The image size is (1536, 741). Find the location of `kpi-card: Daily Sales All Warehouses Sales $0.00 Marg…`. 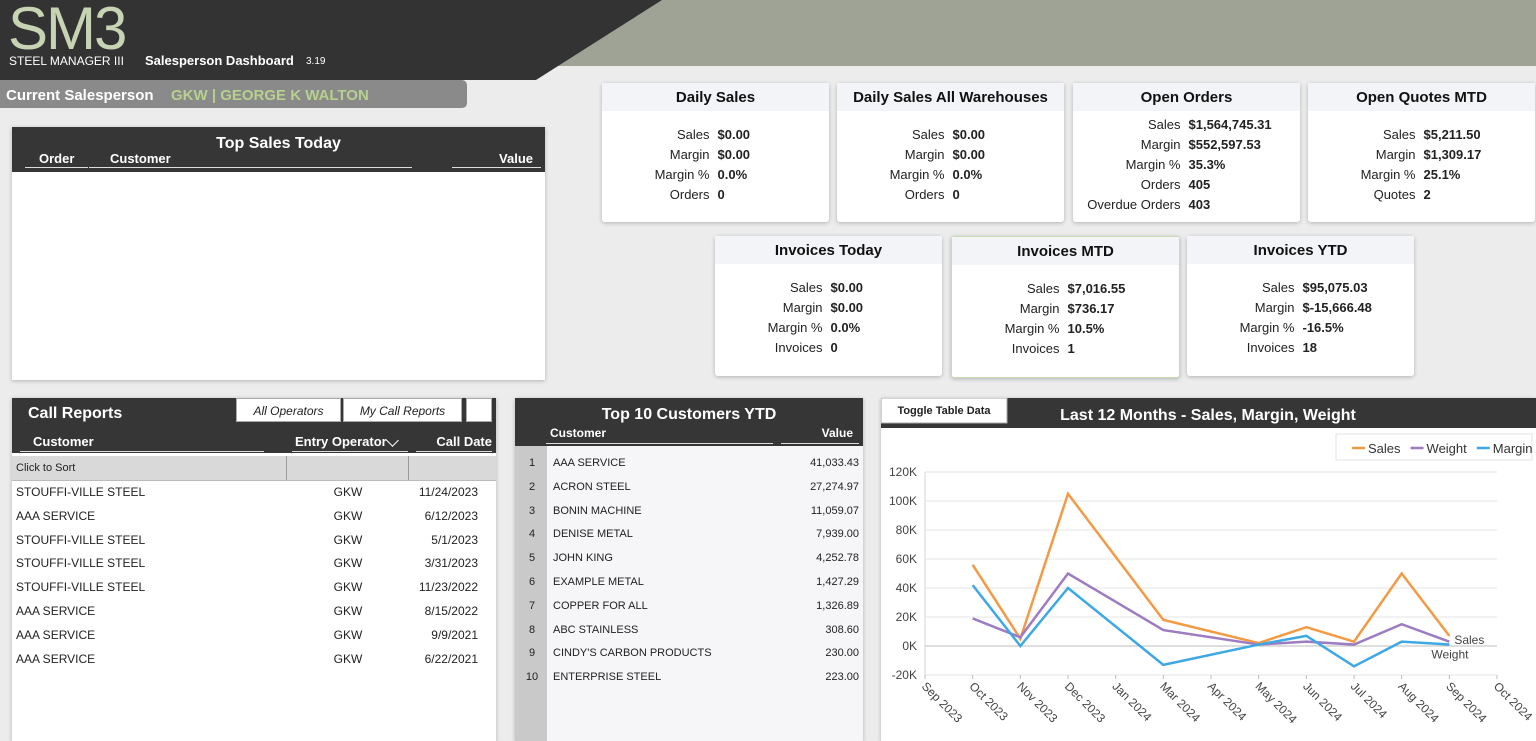

kpi-card: Daily Sales All Warehouses Sales $0.00 Marg… is located at coordinates (950, 152).